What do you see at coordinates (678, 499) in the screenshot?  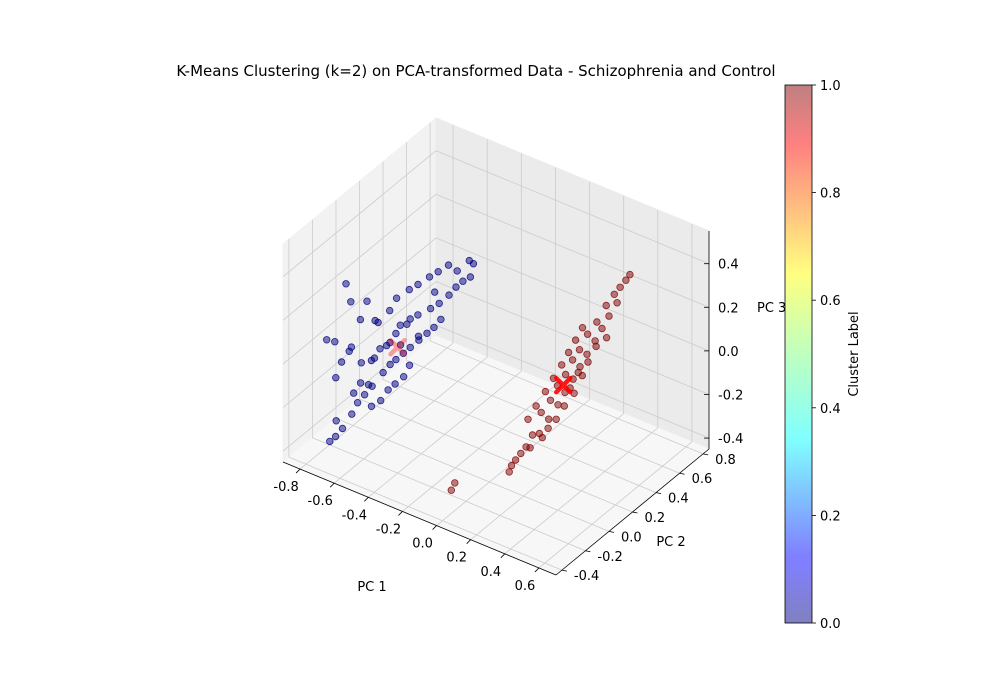 I see `y-tick-label: 0.4` at bounding box center [678, 499].